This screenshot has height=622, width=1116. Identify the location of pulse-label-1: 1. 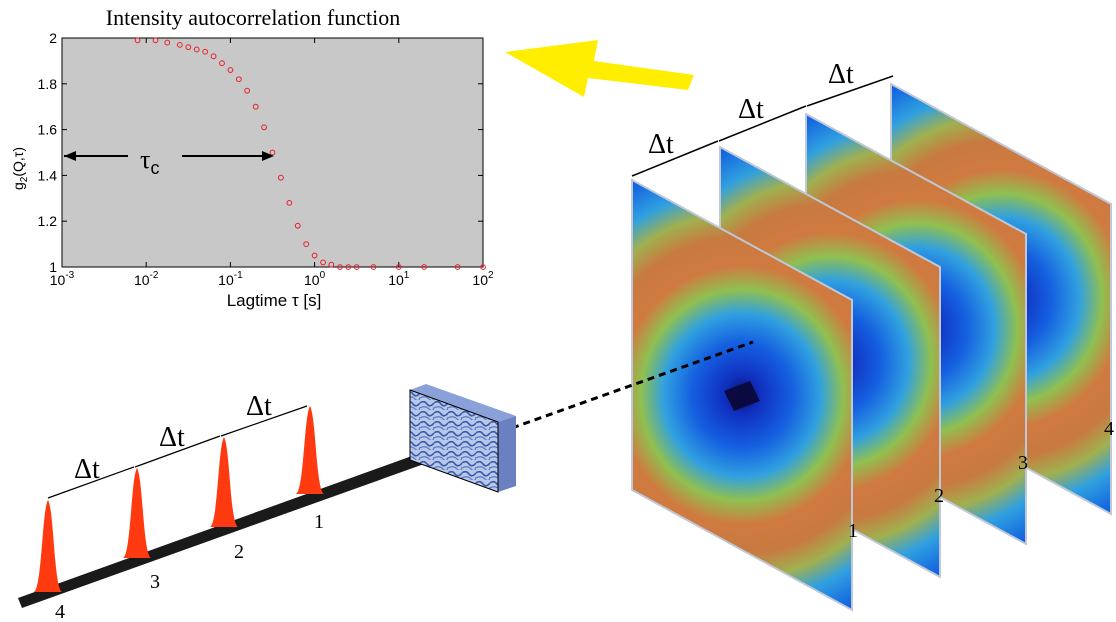
(319, 522).